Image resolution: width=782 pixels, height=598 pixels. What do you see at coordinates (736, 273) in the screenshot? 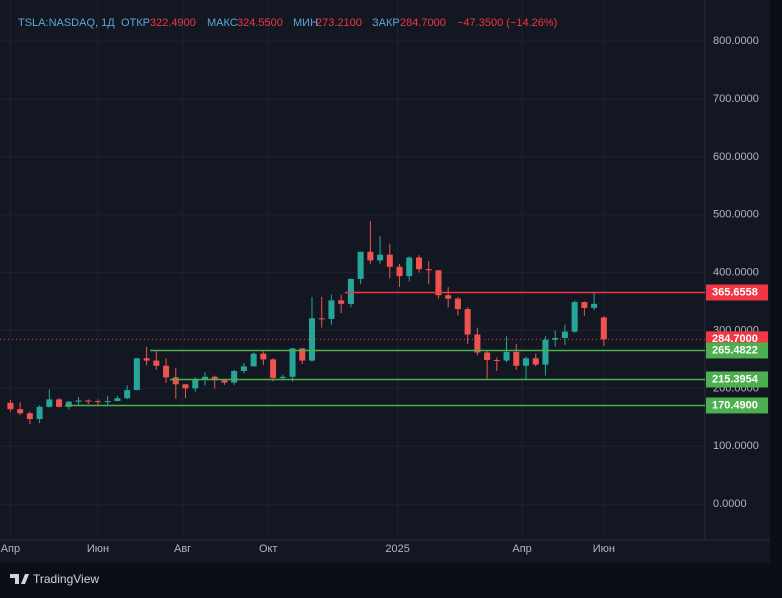
I see `y-tick-label: 400.0000` at bounding box center [736, 273].